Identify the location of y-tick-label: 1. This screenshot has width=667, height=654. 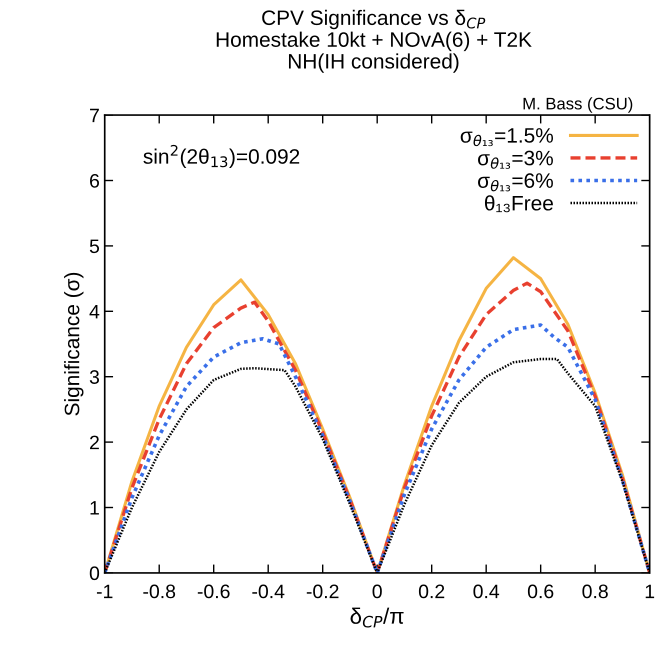
(94, 508).